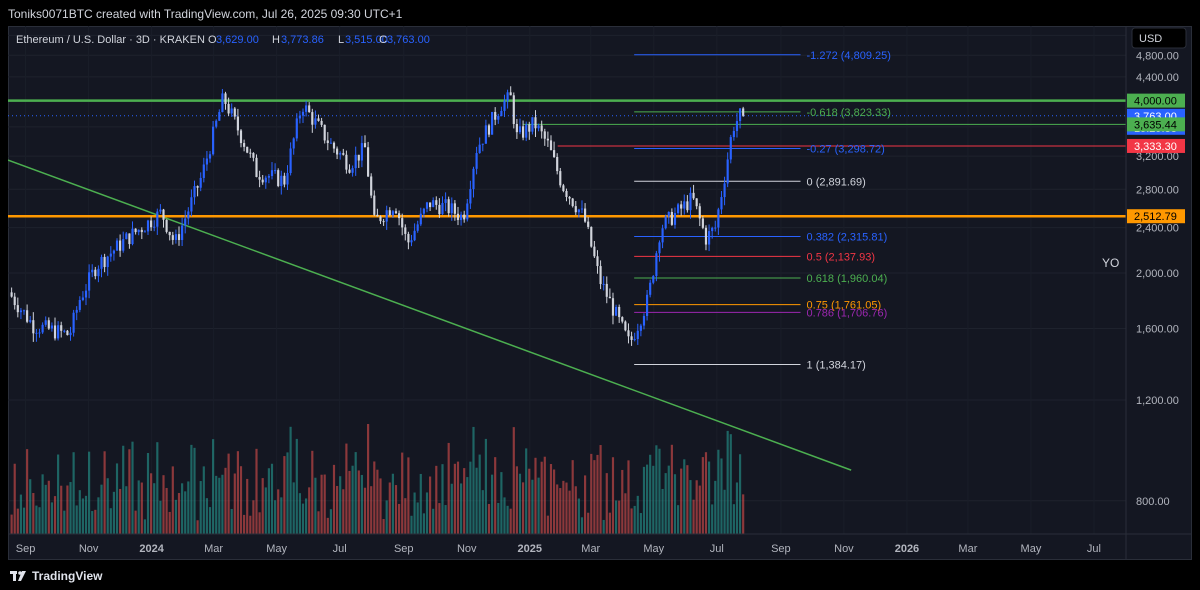  Describe the element at coordinates (1150, 39) in the screenshot. I see `currency-label: USD` at that location.